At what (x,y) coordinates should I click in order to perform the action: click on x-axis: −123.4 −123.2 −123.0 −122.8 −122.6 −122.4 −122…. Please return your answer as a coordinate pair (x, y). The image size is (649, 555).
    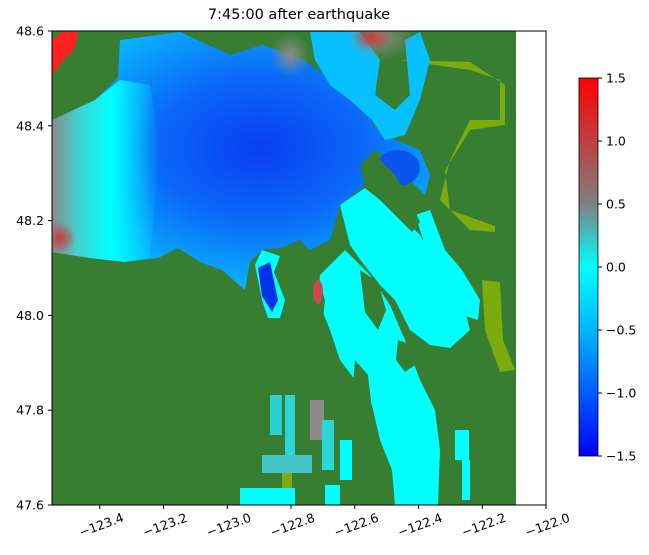
    Looking at the image, I should click on (324, 522).